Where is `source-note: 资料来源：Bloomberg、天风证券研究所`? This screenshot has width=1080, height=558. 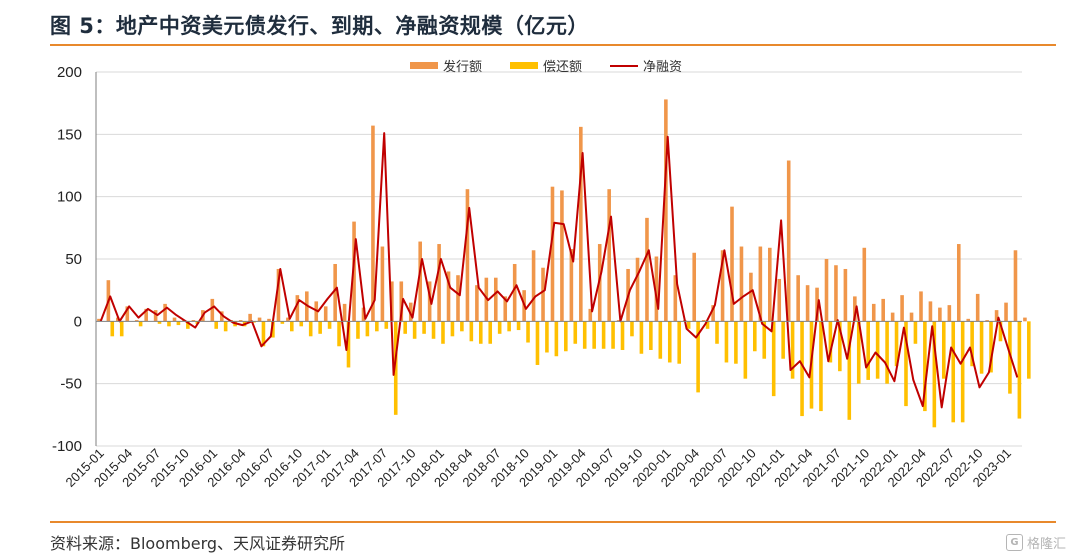 source-note: 资料来源：Bloomberg、天风证券研究所 is located at coordinates (198, 543).